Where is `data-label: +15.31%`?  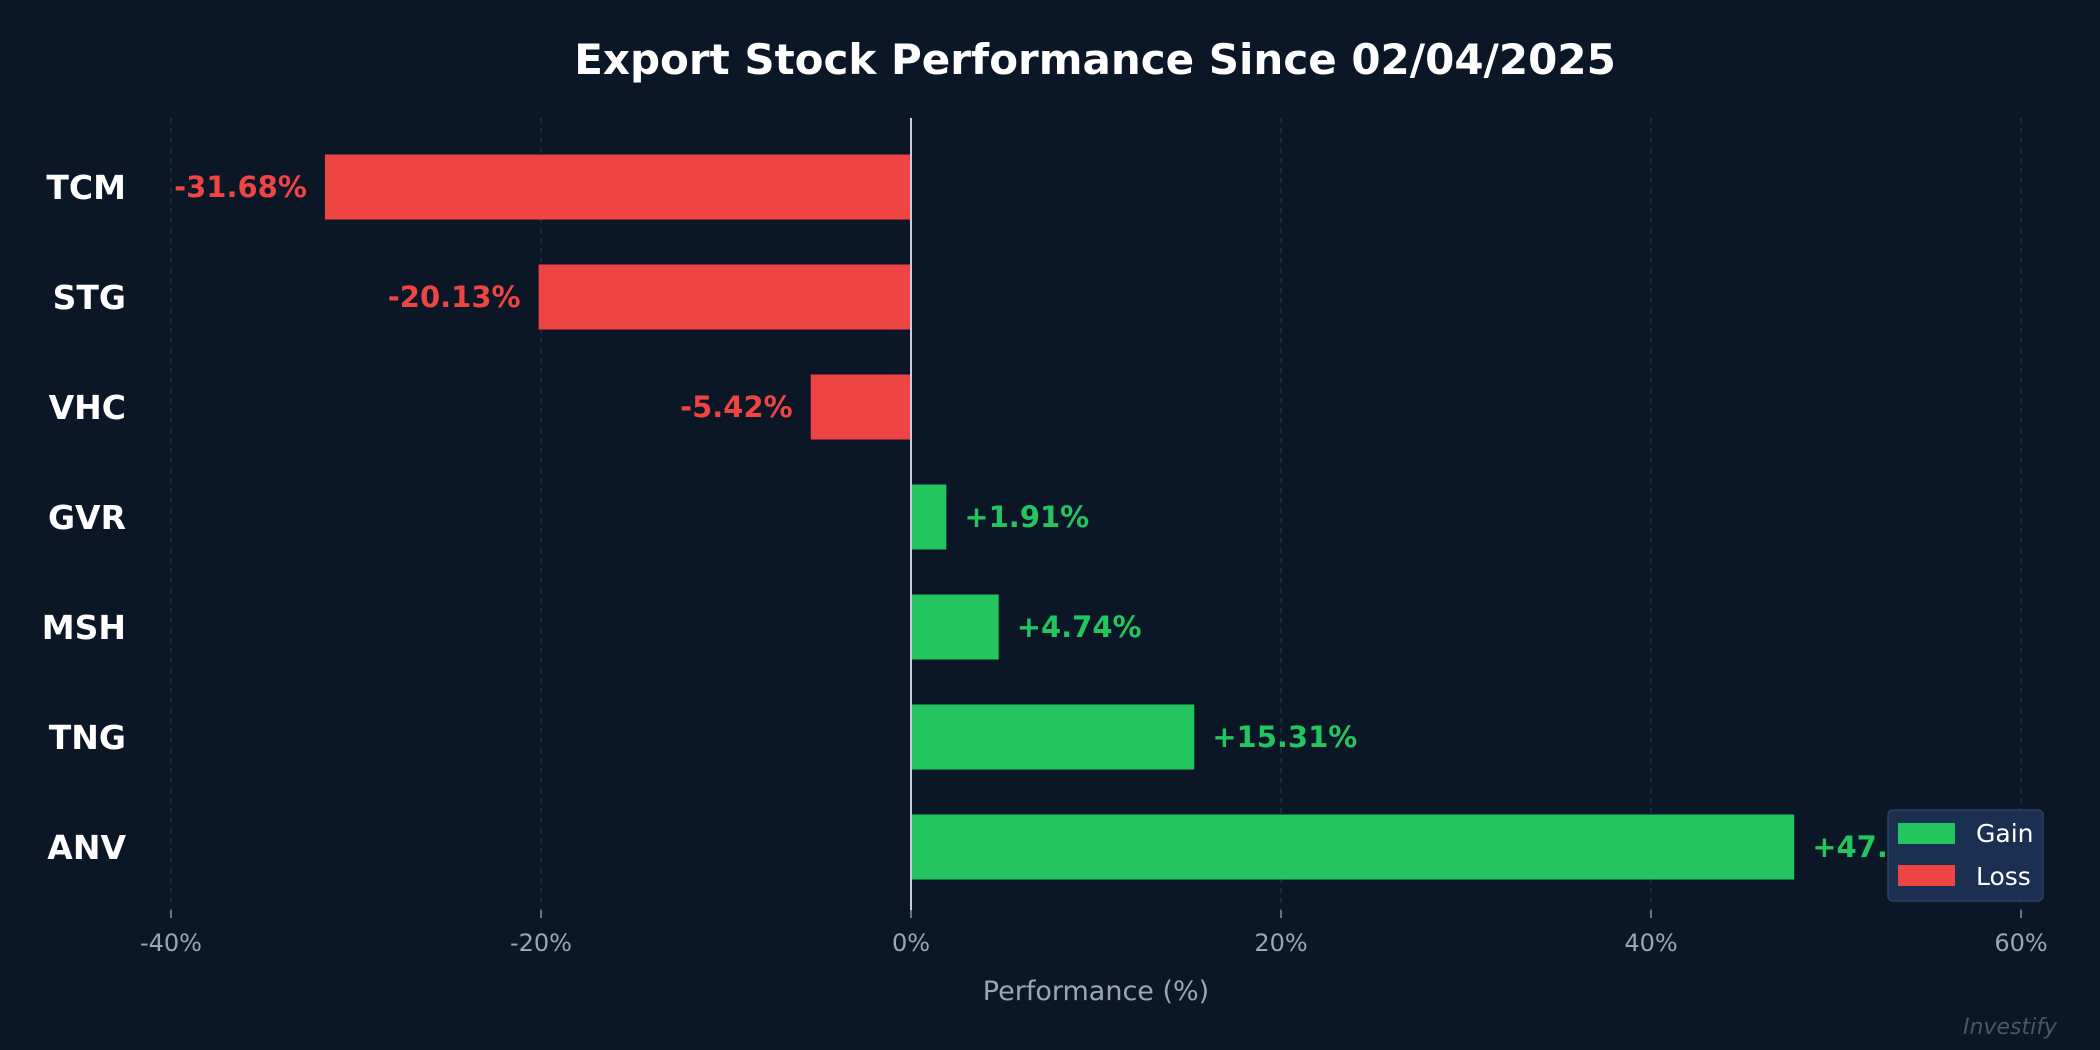 data-label: +15.31% is located at coordinates (1284, 737).